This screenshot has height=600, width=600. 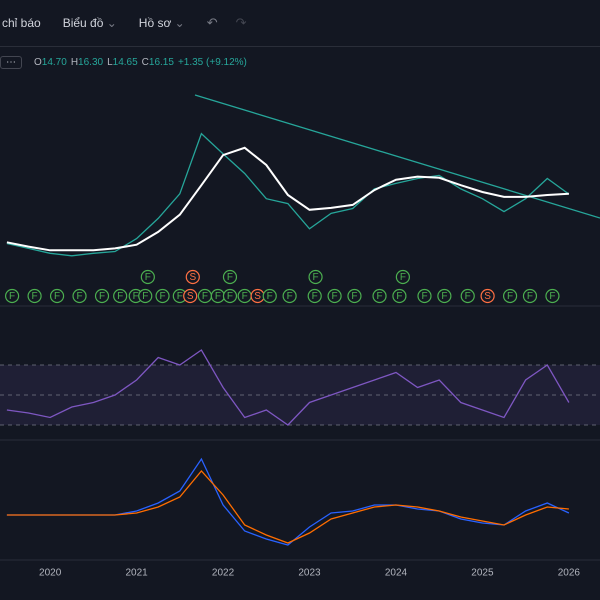 What do you see at coordinates (54, 62) in the screenshot?
I see `ohlc-value: 14.70` at bounding box center [54, 62].